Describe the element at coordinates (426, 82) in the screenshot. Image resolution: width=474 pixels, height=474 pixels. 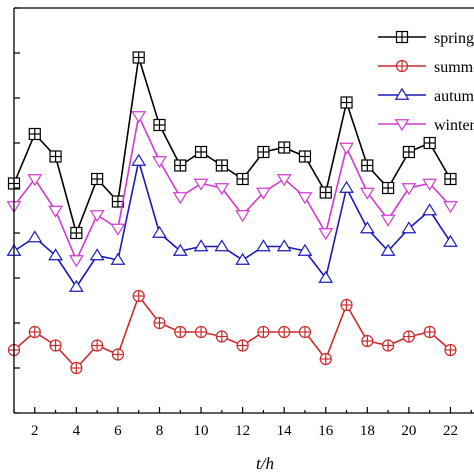
I see `legend: spring summer autumn winter` at that location.